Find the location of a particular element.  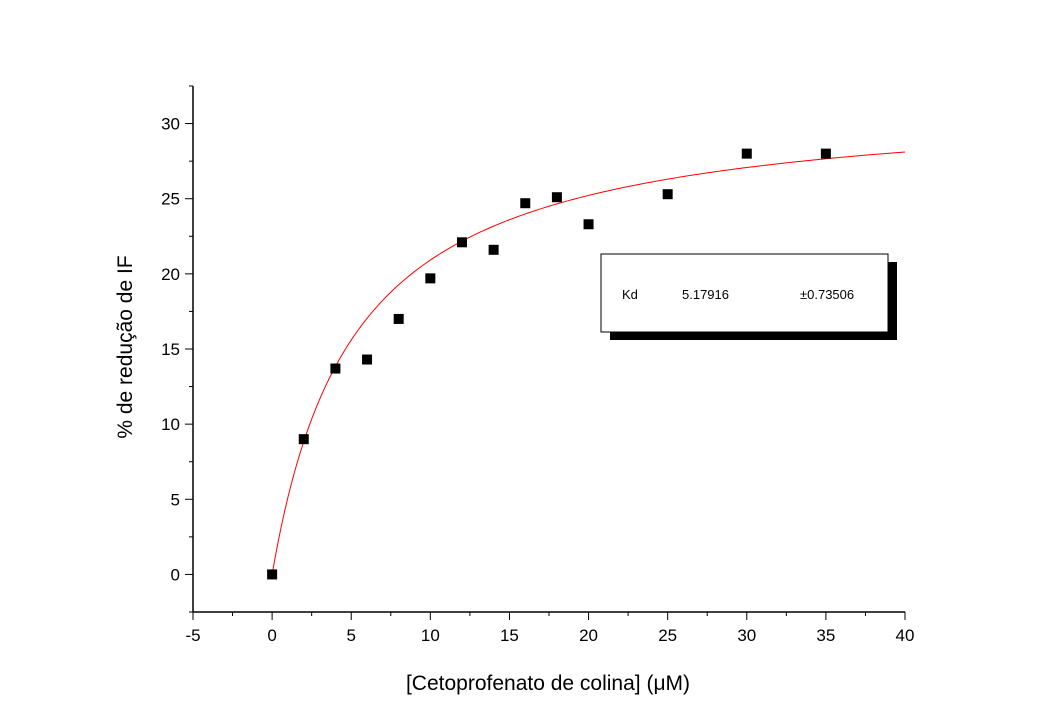

fit-parameters-box: Kd 5.17916 ±0.73506 is located at coordinates (748, 296).